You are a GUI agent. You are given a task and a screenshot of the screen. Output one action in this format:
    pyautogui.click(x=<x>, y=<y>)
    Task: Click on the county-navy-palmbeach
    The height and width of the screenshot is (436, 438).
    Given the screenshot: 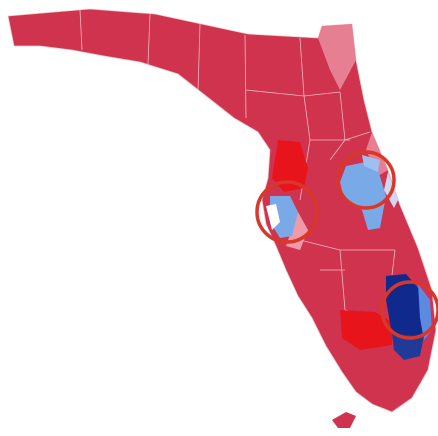 What is the action you would take?
    pyautogui.click(x=407, y=307)
    